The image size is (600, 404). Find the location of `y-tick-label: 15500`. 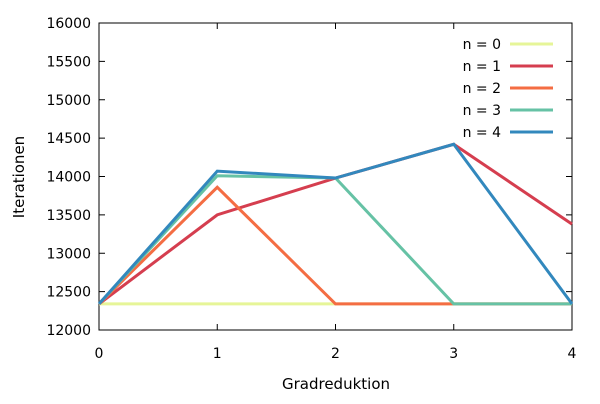

y-tick-label: 15500 is located at coordinates (68, 62).